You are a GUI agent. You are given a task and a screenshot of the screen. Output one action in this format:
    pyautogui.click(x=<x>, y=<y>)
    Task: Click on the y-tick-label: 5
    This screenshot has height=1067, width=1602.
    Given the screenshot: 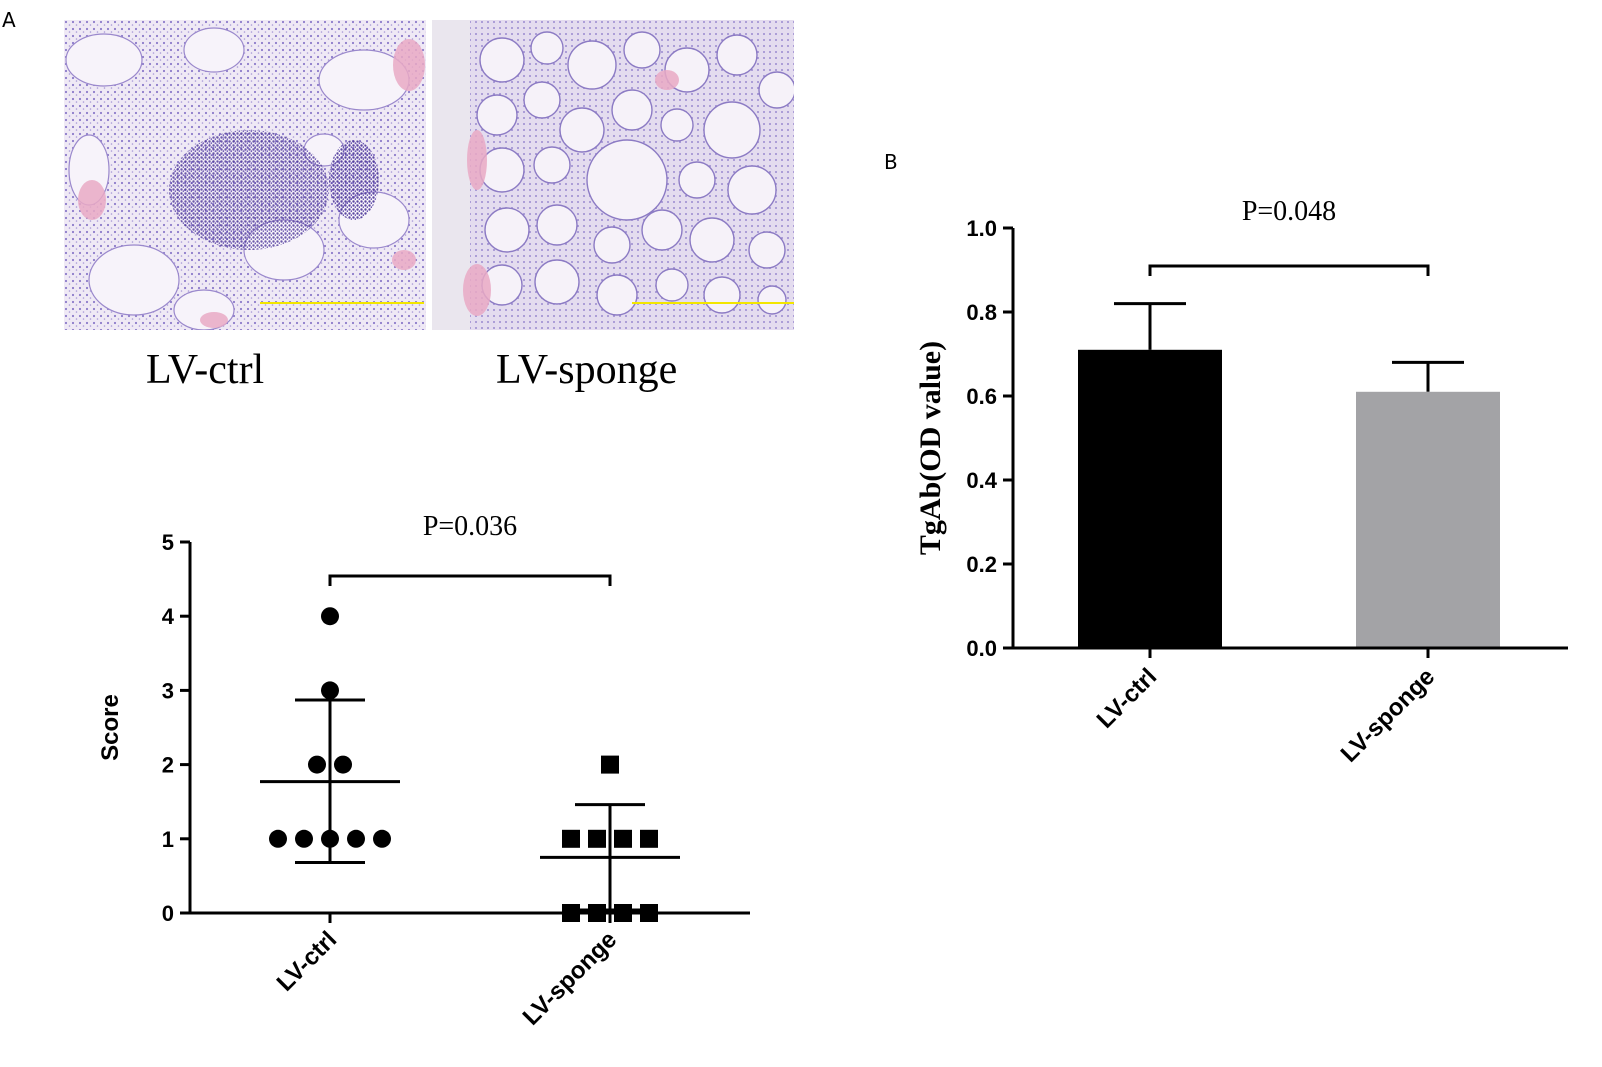 What is the action you would take?
    pyautogui.click(x=168, y=542)
    